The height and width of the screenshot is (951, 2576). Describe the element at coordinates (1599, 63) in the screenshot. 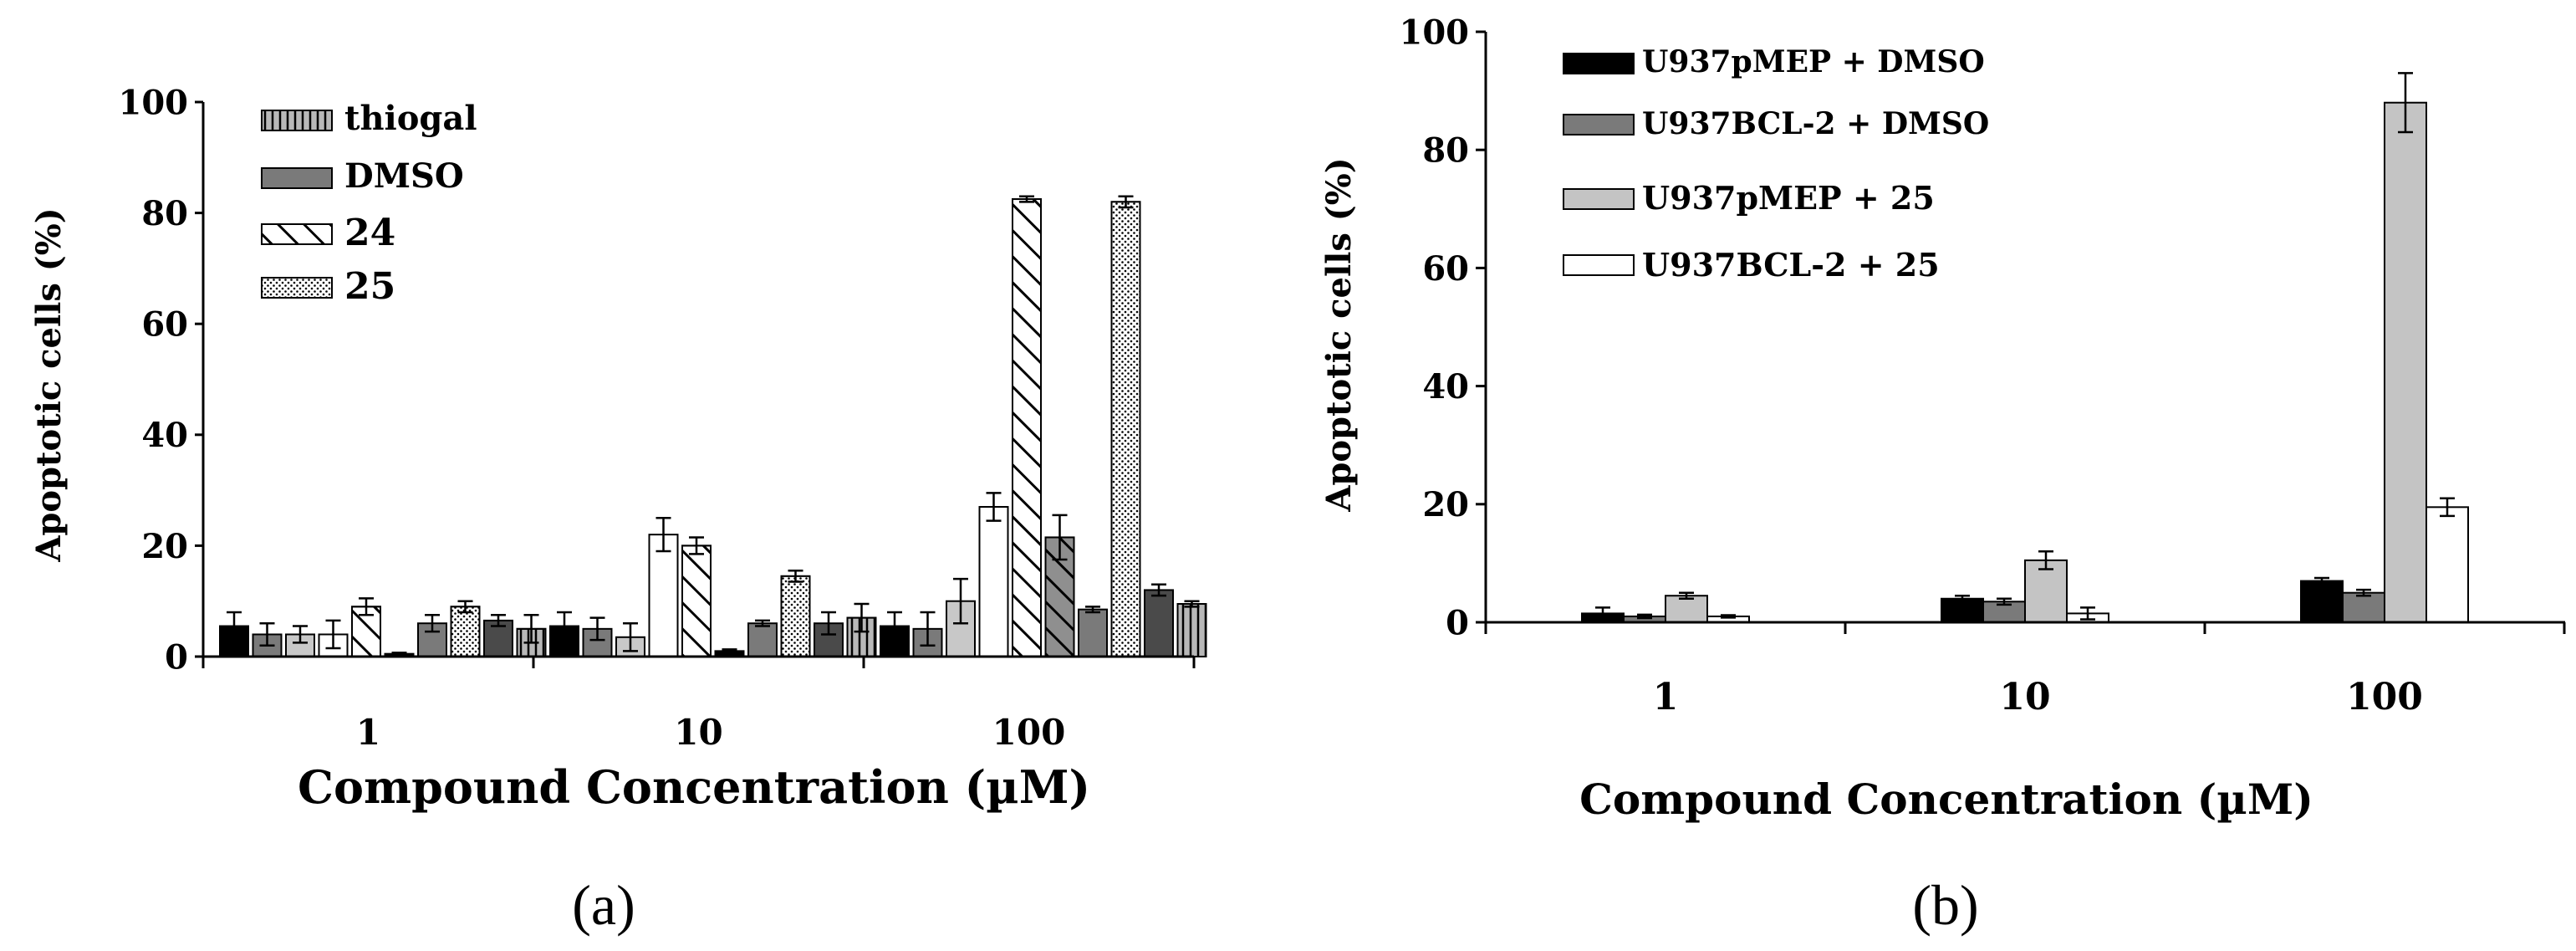

I see `legend-swatch-u937pmep-dmso` at that location.